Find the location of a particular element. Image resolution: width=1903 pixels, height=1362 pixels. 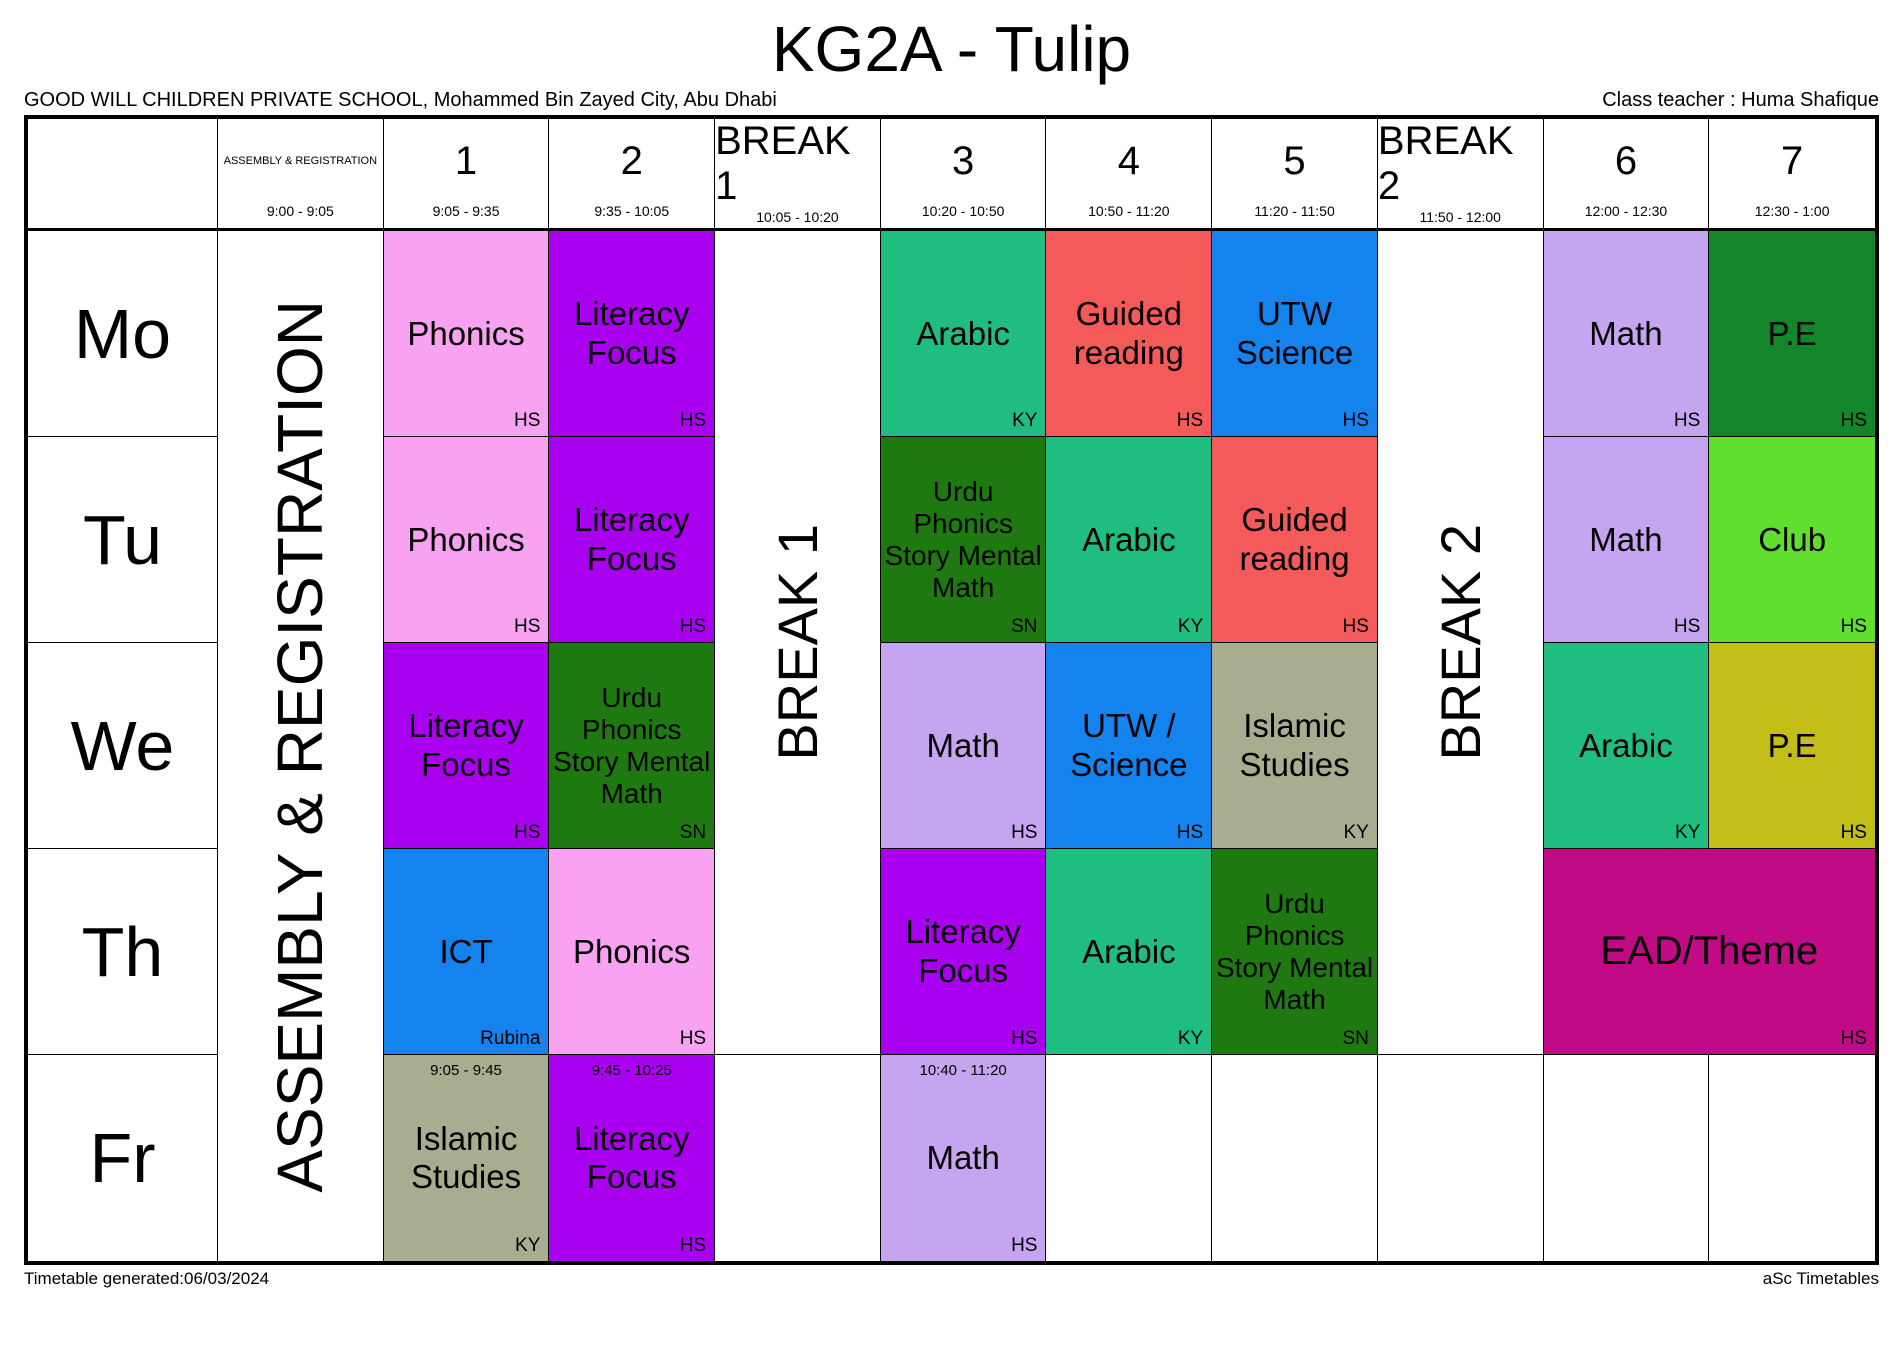

day-label-fr: Fr is located at coordinates (123, 1158).